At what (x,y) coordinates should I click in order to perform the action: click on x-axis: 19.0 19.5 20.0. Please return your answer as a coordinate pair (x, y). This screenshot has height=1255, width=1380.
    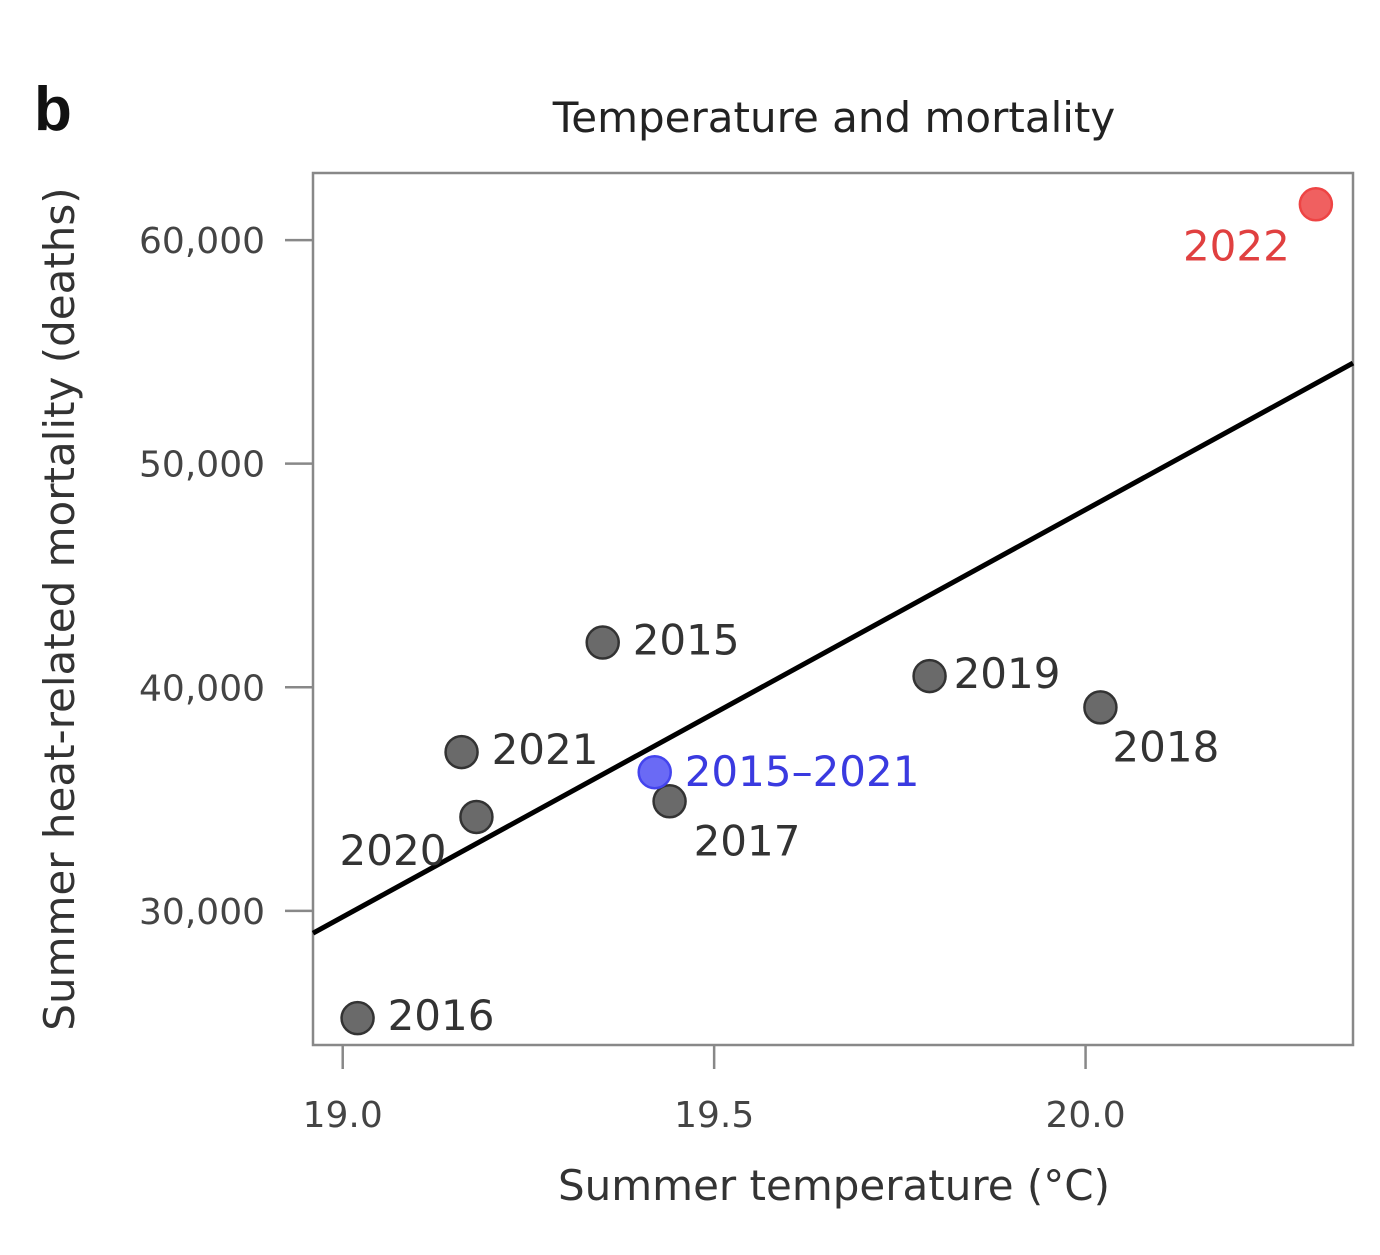
    Looking at the image, I should click on (714, 1090).